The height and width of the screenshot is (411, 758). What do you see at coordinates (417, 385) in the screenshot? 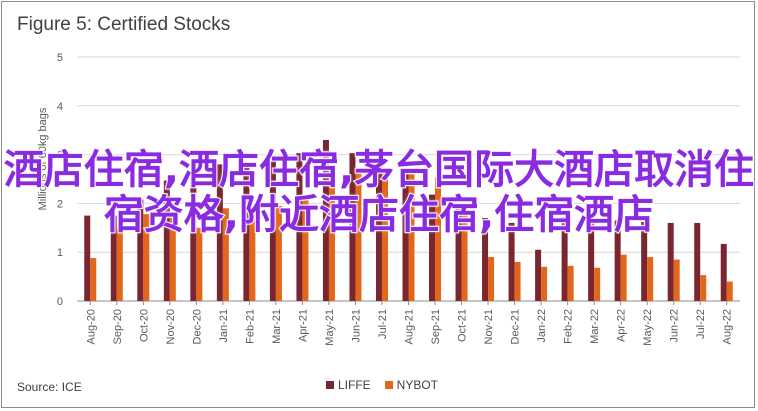
I see `legend-label-nybot: NYBOT` at bounding box center [417, 385].